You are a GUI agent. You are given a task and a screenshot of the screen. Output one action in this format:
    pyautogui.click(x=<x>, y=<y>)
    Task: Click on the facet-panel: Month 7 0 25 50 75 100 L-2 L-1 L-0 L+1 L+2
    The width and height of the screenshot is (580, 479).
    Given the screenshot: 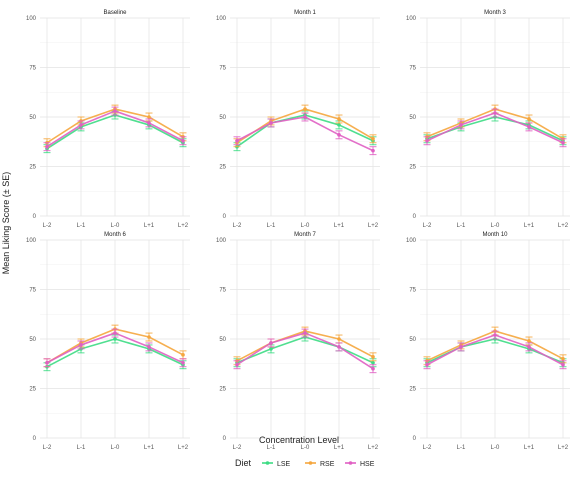 What is the action you would take?
    pyautogui.click(x=298, y=341)
    